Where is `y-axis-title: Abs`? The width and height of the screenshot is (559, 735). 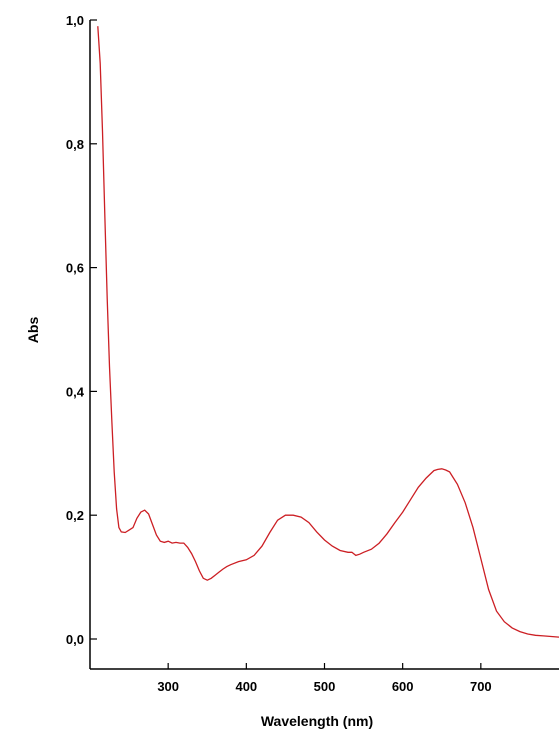
y-axis-title: Abs is located at coordinates (33, 330).